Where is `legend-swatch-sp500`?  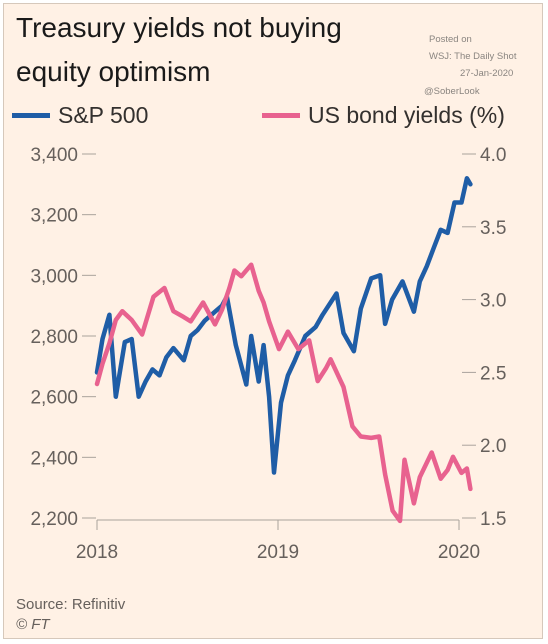
legend-swatch-sp500 is located at coordinates (31, 115).